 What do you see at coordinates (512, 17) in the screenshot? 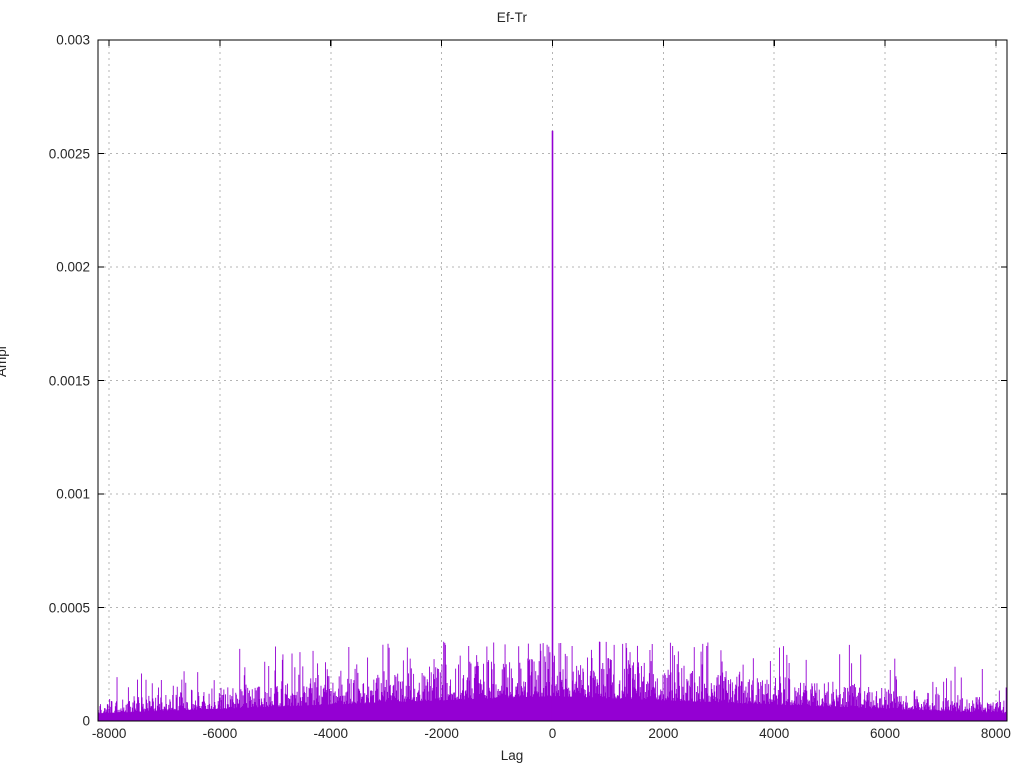
I see `page-title: Ef-Tr` at bounding box center [512, 17].